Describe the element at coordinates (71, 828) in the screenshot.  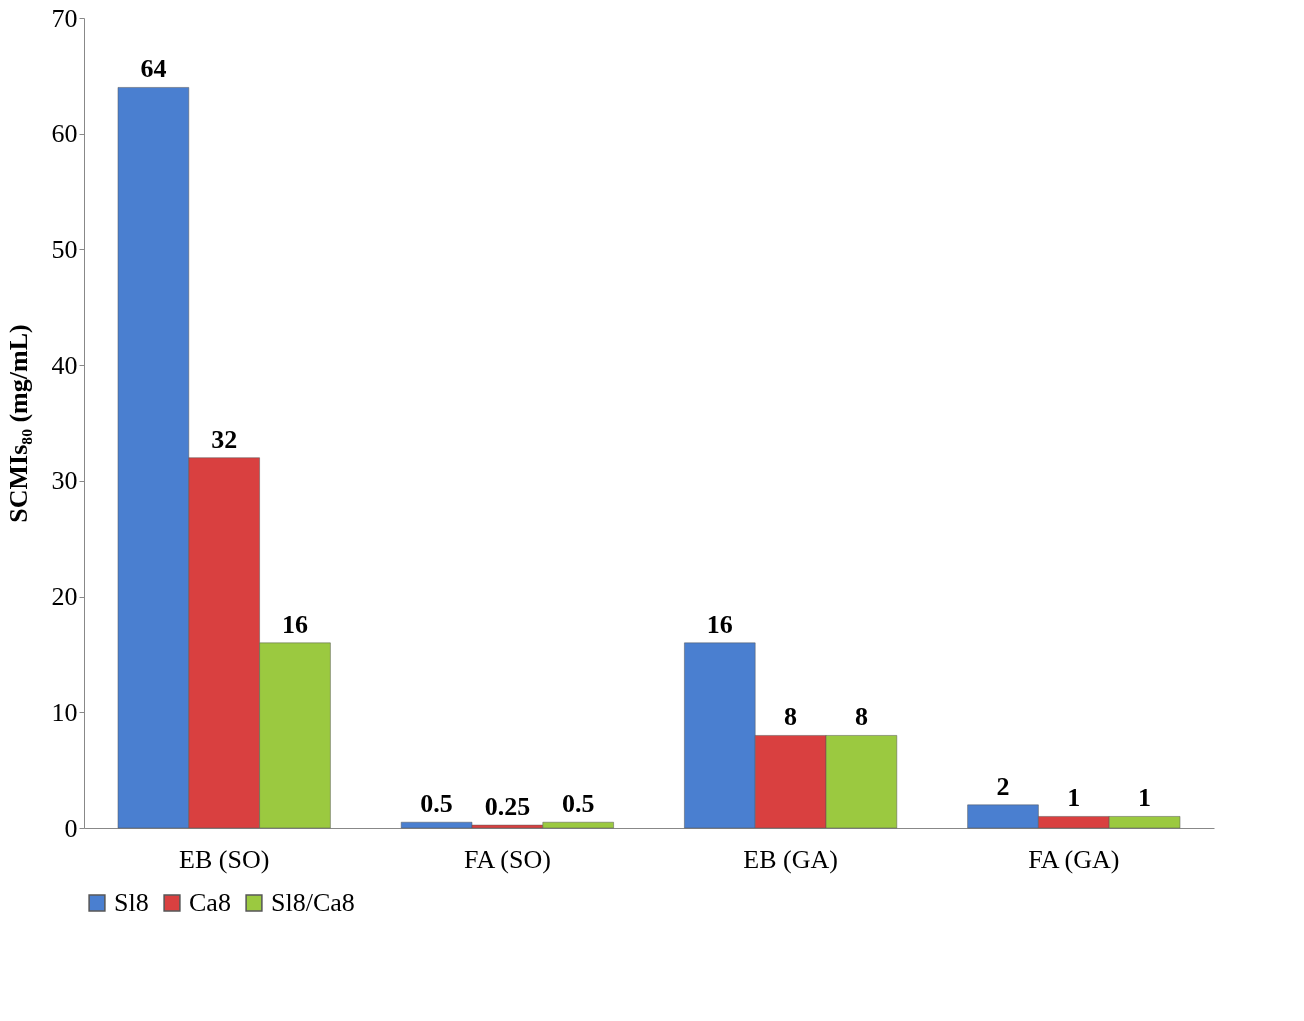
I see `y-tick-label: 0` at that location.